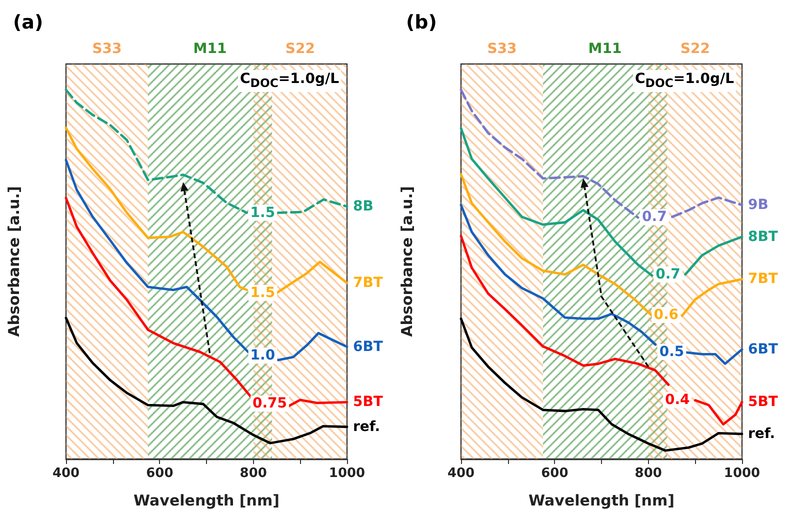  I want to click on chart-title: (a), so click(28, 23).